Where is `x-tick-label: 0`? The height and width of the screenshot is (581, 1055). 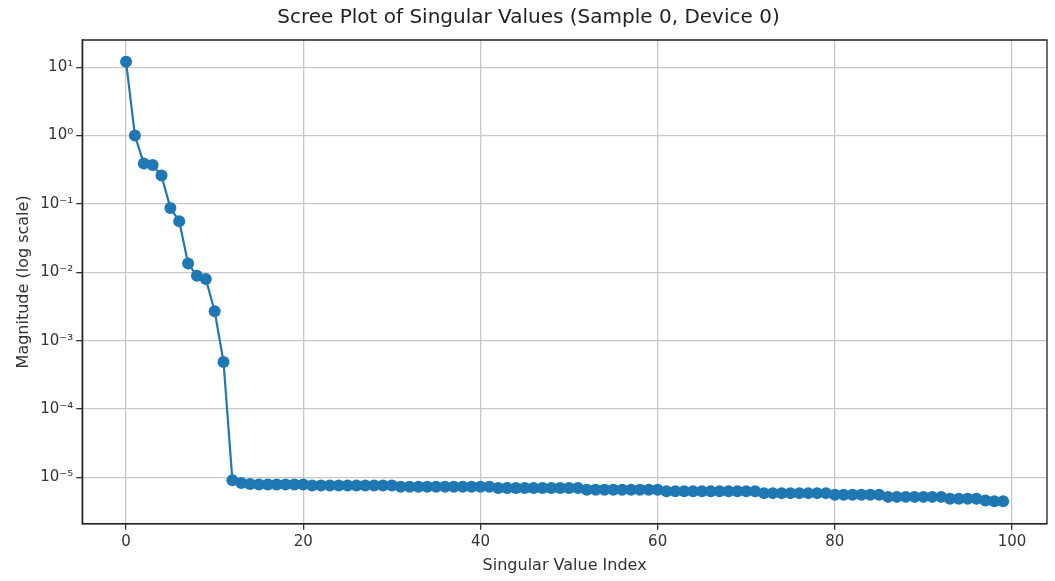 x-tick-label: 0 is located at coordinates (126, 540).